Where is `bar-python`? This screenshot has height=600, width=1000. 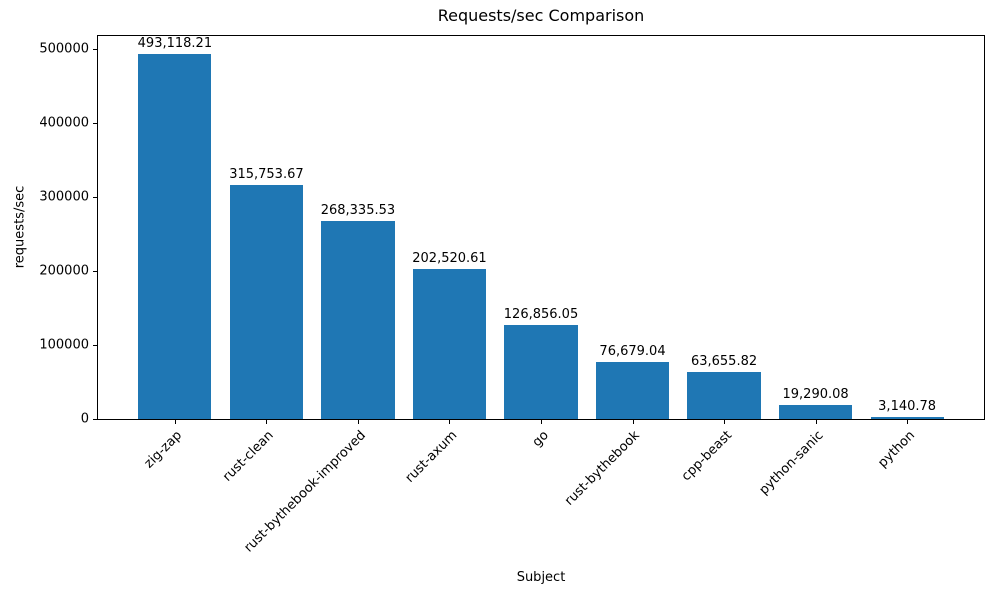
bar-python is located at coordinates (907, 417).